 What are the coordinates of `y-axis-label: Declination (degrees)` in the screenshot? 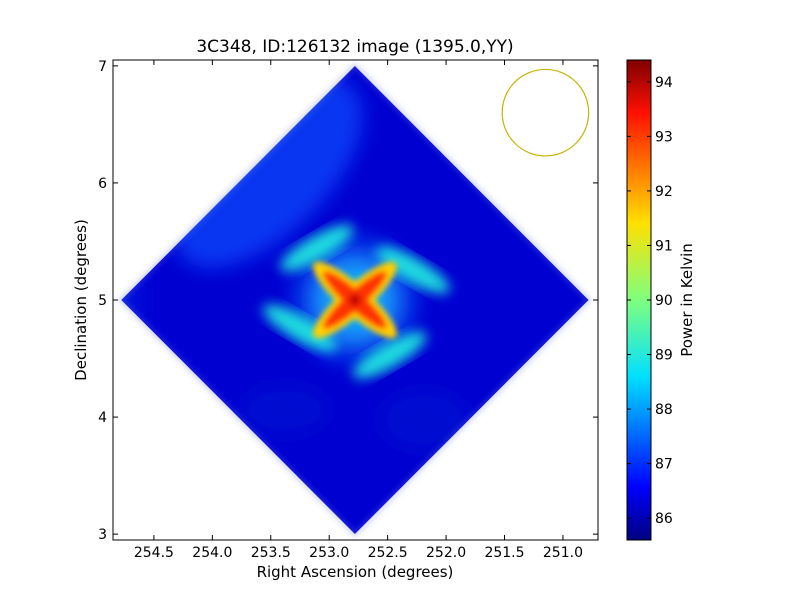 It's located at (81, 300).